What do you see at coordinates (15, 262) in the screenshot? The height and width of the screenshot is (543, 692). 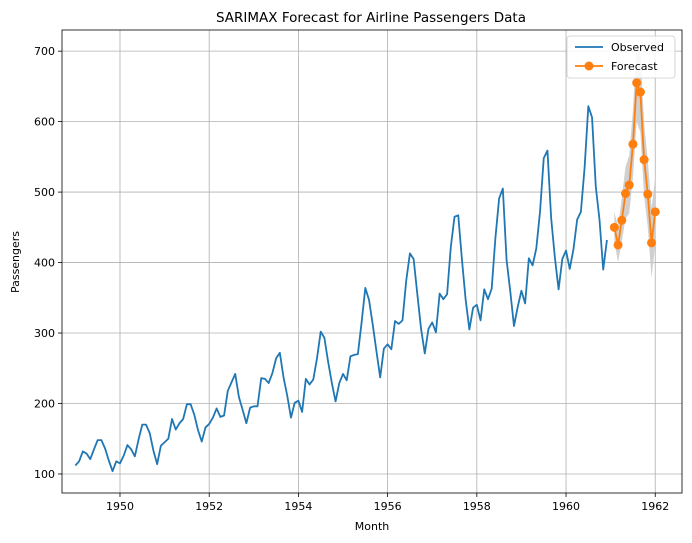 I see `y-axis-label: Passengers` at bounding box center [15, 262].